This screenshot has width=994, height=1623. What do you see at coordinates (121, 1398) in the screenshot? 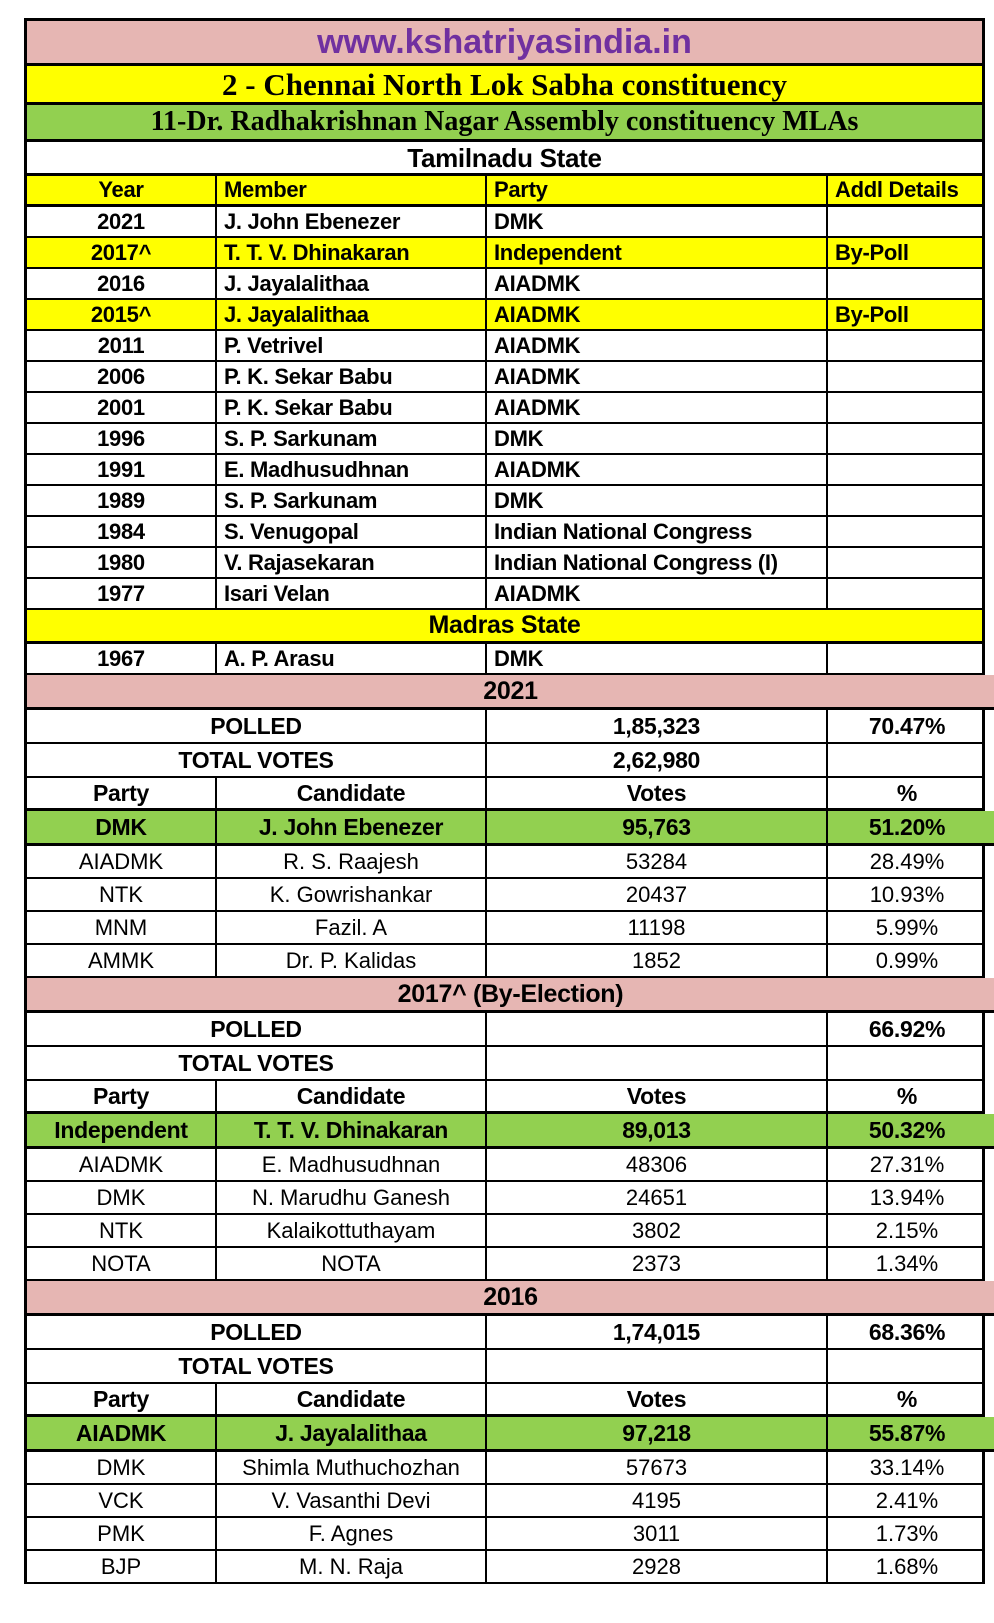
I see `results-header-party: Party` at bounding box center [121, 1398].